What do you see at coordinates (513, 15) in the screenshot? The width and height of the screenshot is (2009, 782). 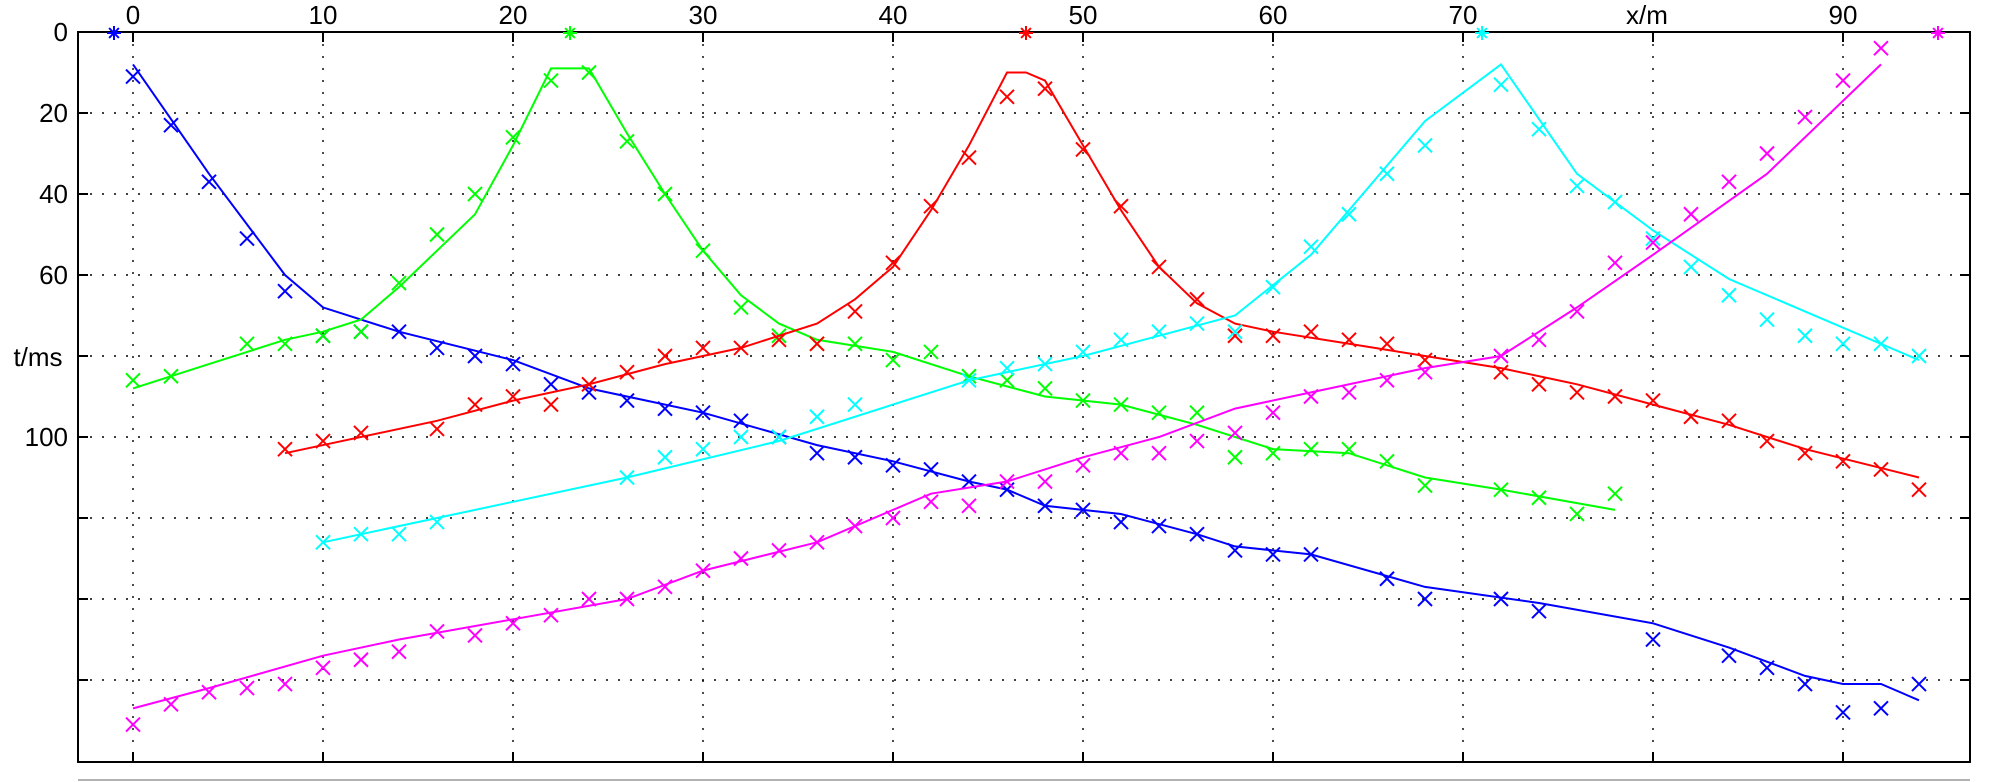 I see `x-tick-label: 20` at bounding box center [513, 15].